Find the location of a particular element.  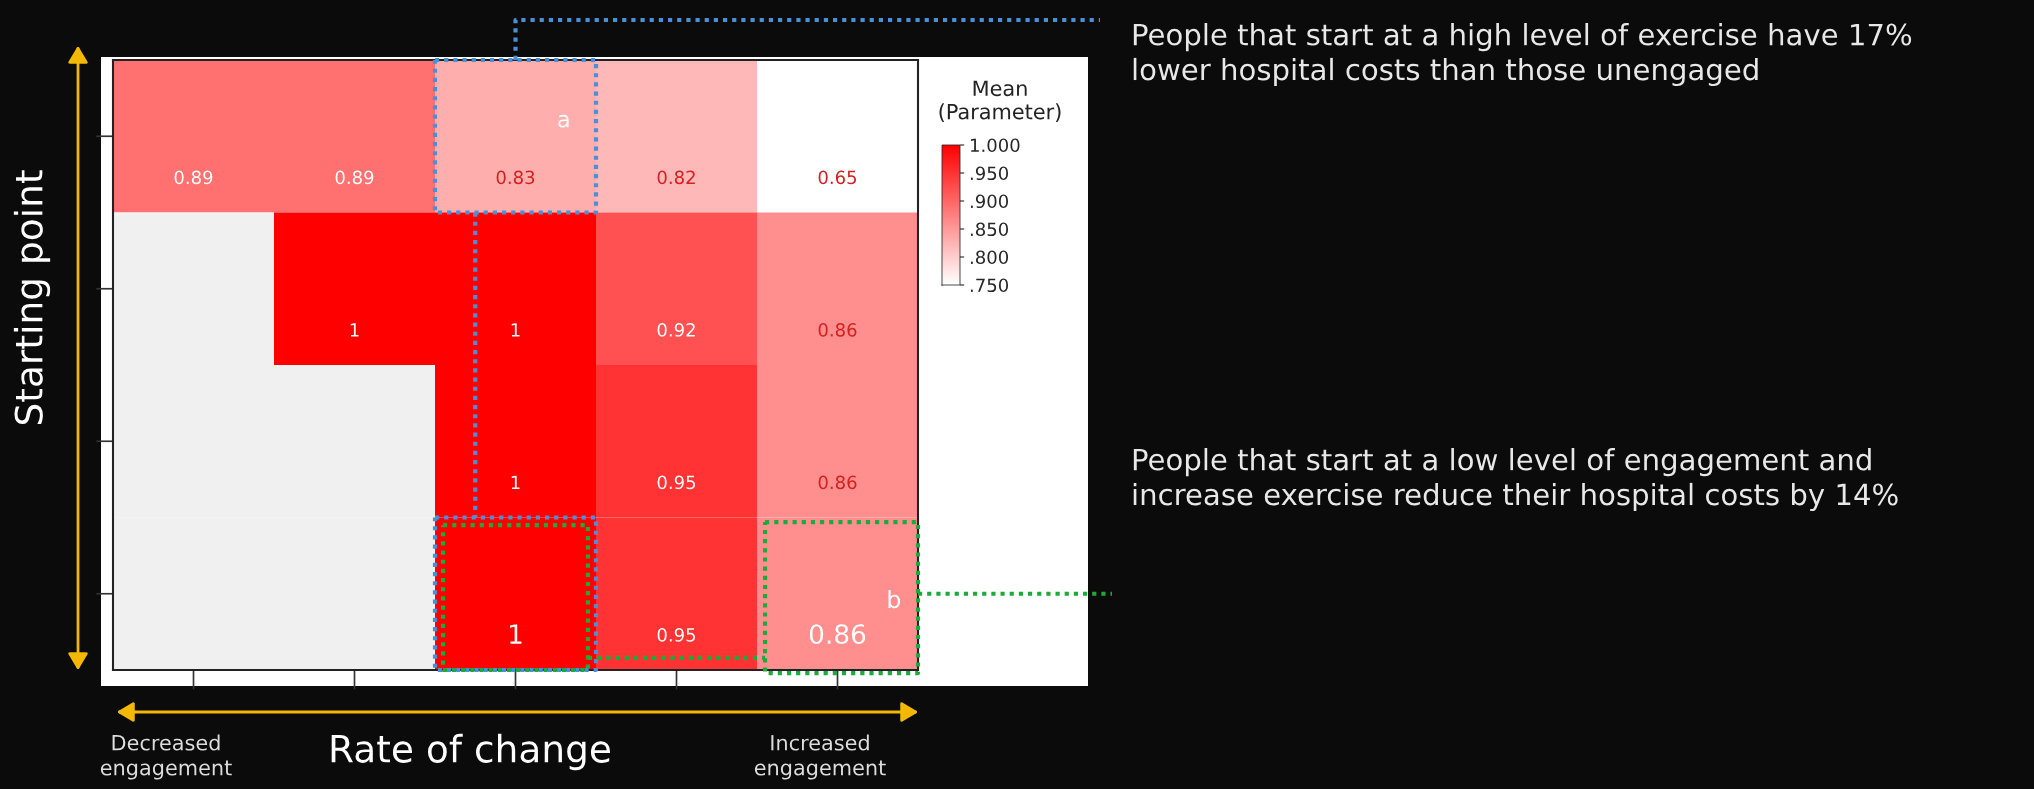

text: Decreased engagement is located at coordinates (166, 757).